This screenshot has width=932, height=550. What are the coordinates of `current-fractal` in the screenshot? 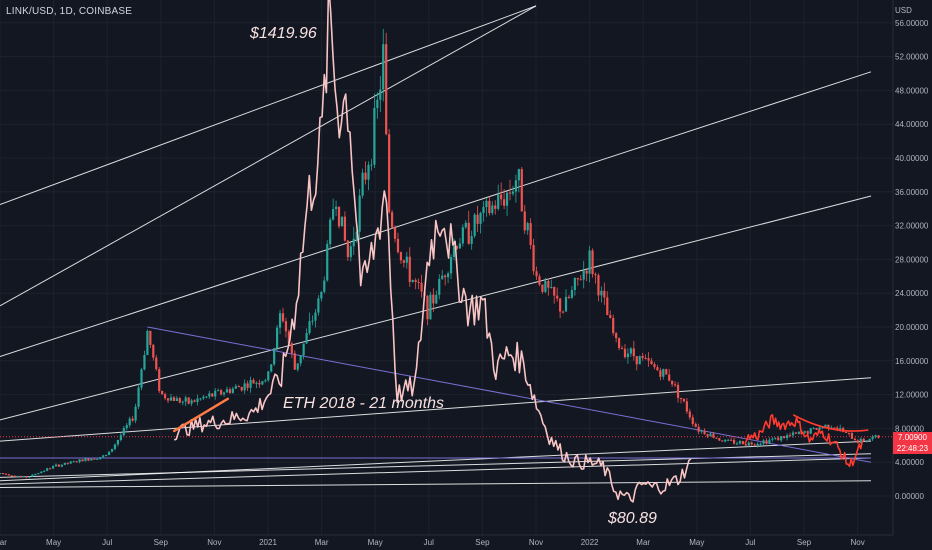 It's located at (806, 440).